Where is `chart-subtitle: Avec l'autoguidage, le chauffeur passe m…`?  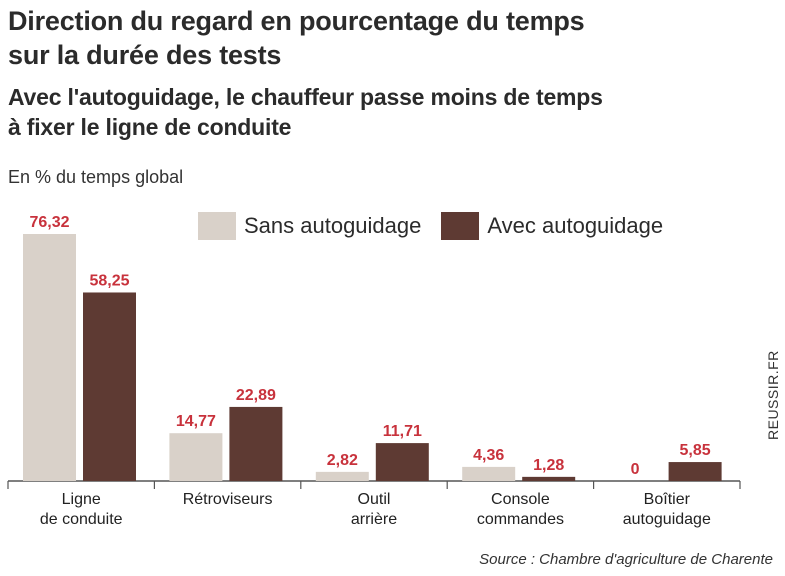
chart-subtitle: Avec l'autoguidage, le chauffeur passe m… is located at coordinates (305, 112).